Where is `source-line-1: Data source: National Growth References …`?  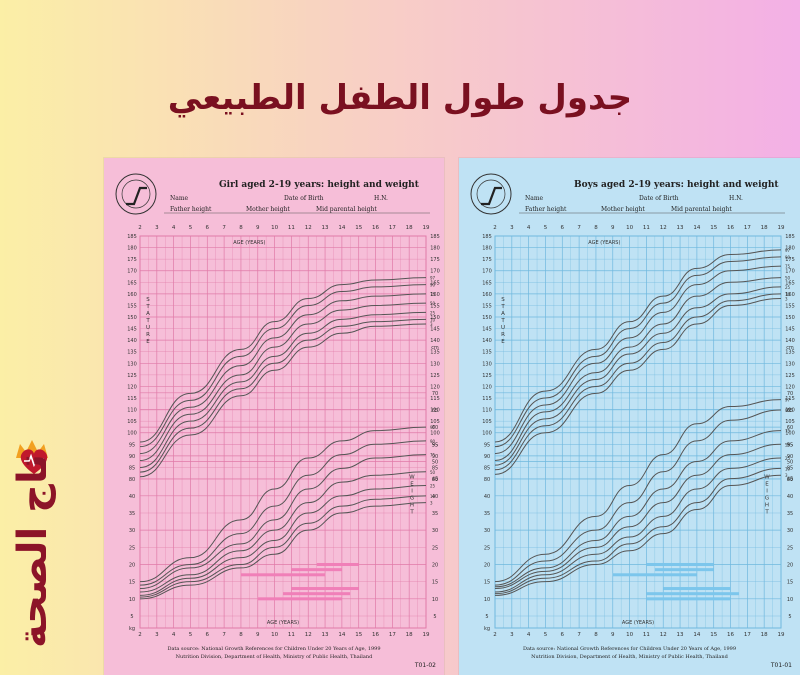
source-line-1: Data source: National Growth References … is located at coordinates (274, 649).